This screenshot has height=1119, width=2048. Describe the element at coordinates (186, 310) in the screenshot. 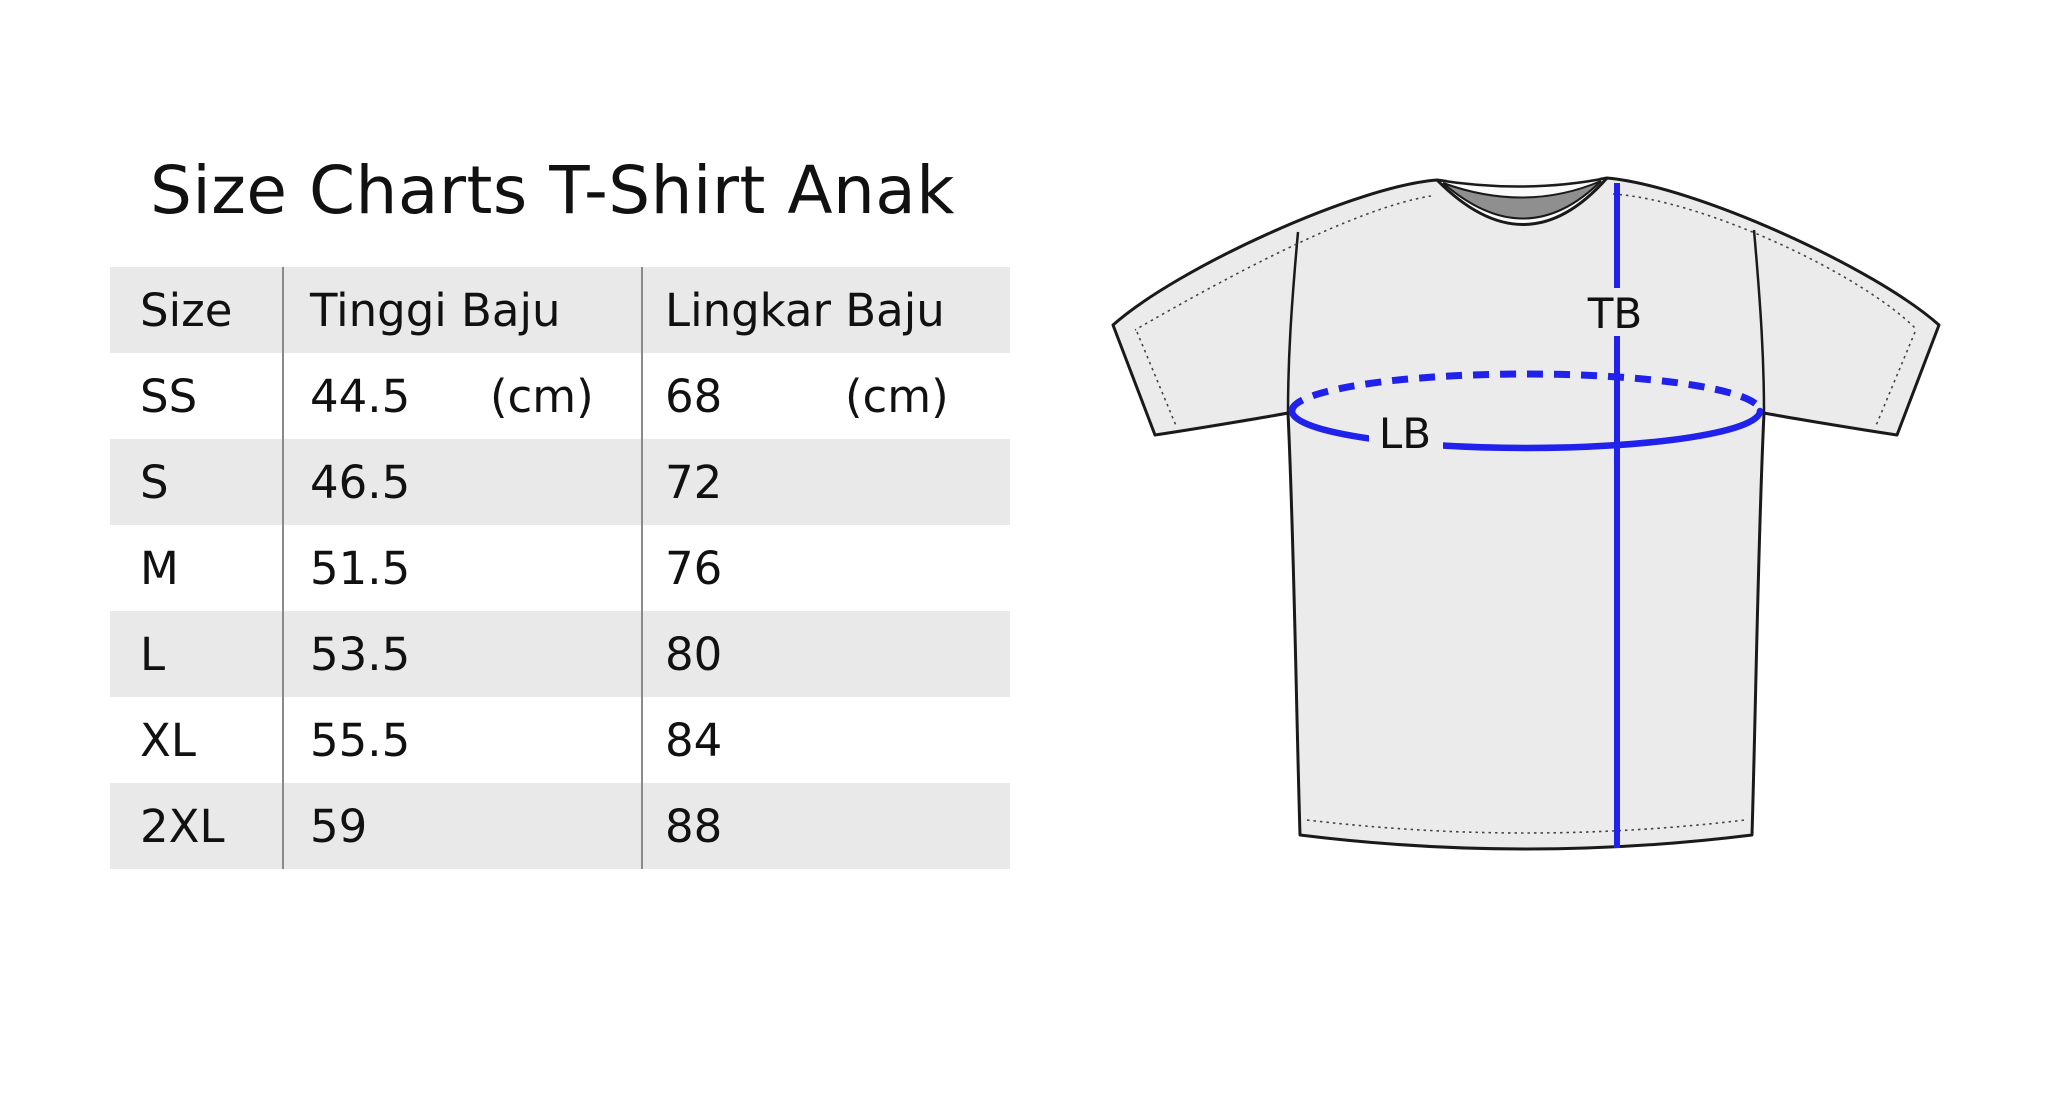

I see `header-size: Size` at that location.